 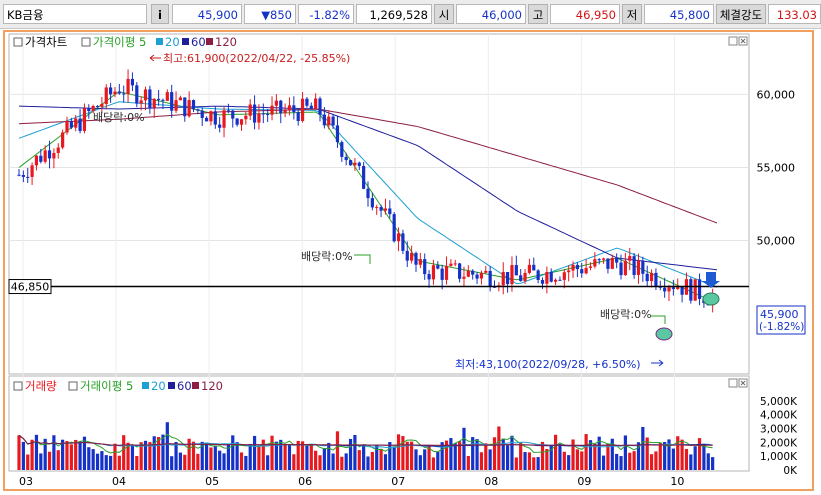 I want to click on stock-name-field: KB금융, so click(x=75, y=14).